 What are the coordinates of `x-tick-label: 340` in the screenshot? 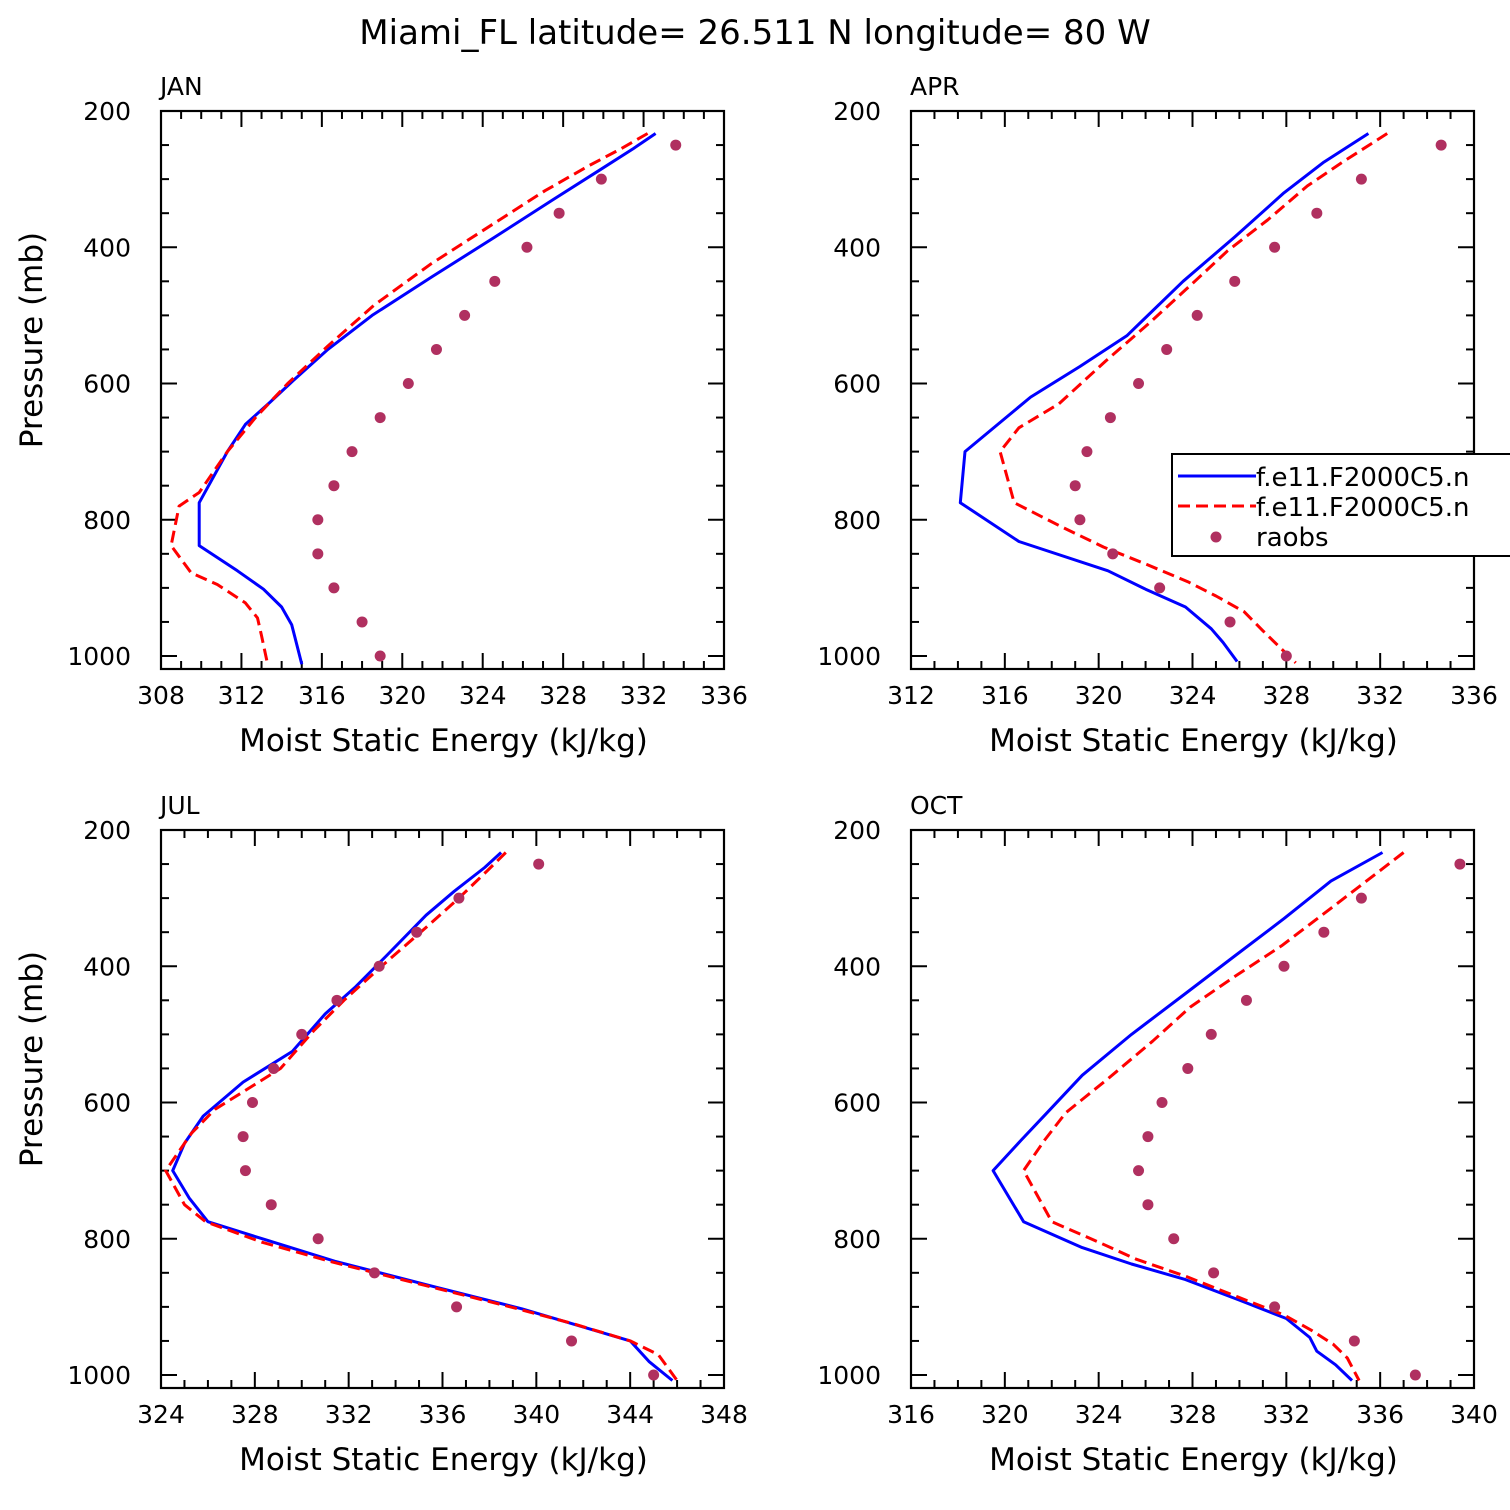 It's located at (536, 1414).